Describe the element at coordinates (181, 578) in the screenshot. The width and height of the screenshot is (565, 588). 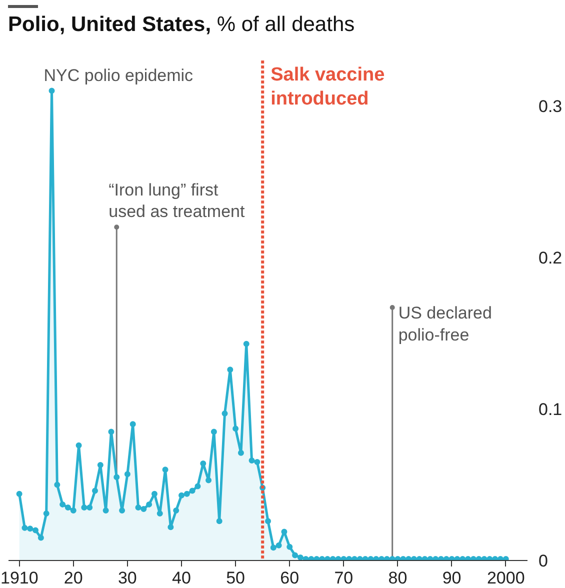
I see `x-tick-label: 40` at that location.